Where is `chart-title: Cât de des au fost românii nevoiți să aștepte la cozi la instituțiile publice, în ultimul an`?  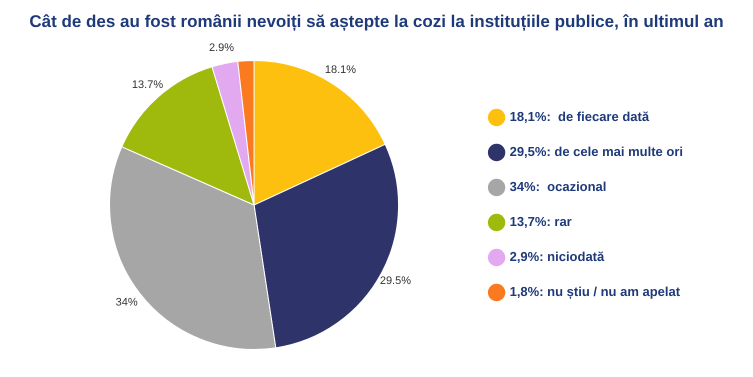 chart-title: Cât de des au fost românii nevoiți să aștepte la cozi la instituțiile publice, în ultimul an is located at coordinates (376, 22).